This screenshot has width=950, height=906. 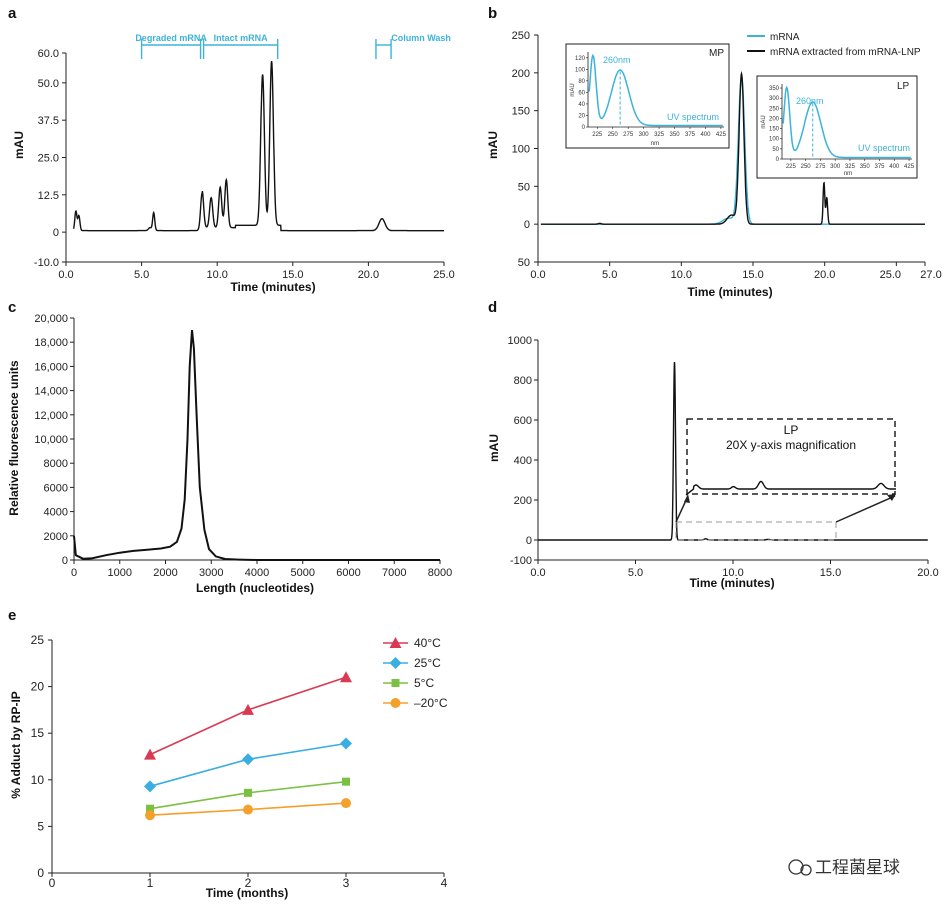 I want to click on panel-a-ytick-label: 12.5, so click(x=48, y=196).